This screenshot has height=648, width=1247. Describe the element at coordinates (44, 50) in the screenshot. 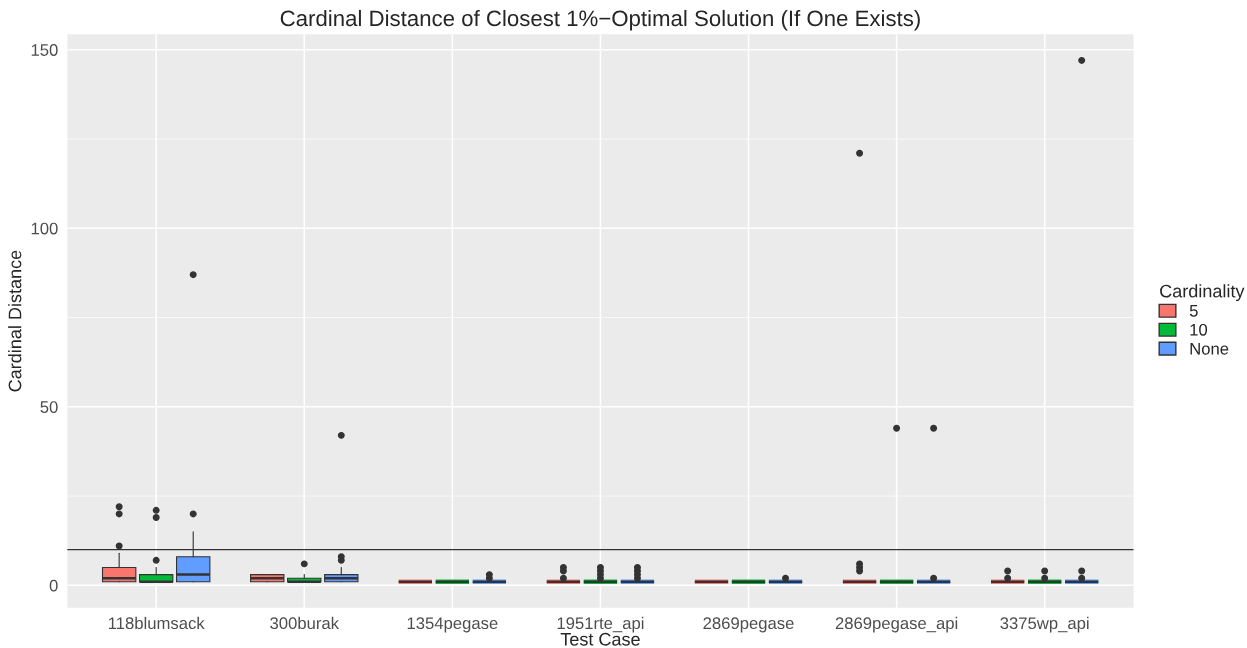

I see `y-tick-label: 150` at that location.